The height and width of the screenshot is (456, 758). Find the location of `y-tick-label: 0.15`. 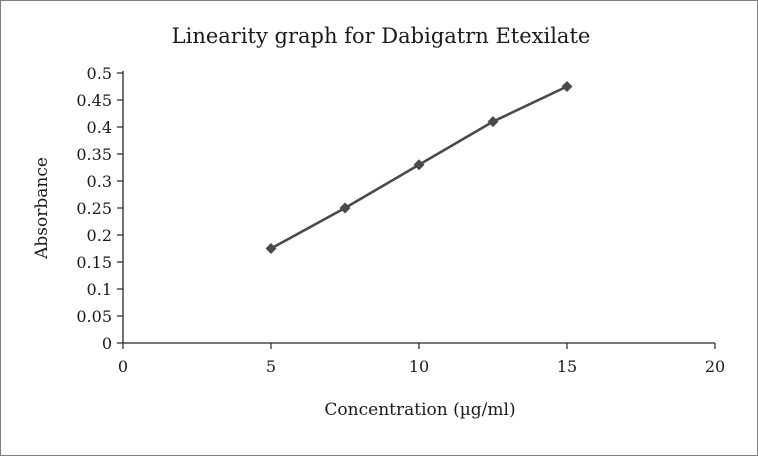

y-tick-label: 0.15 is located at coordinates (94, 262).